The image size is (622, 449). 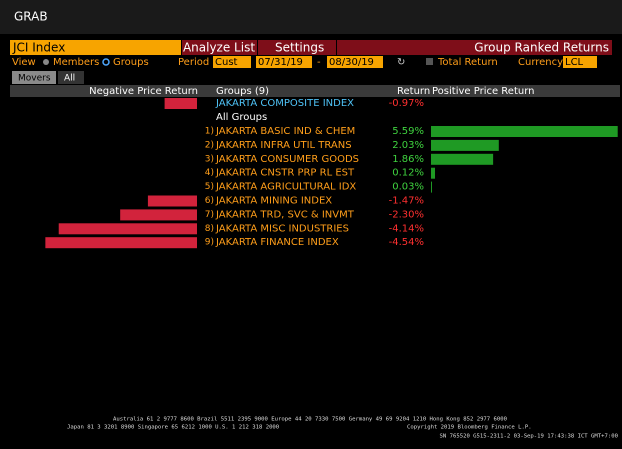 I want to click on index-field, so click(x=95, y=47).